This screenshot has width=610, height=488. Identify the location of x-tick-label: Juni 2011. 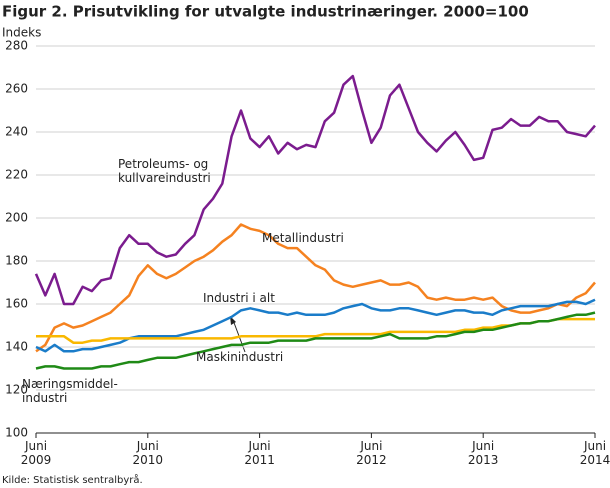
(259, 453).